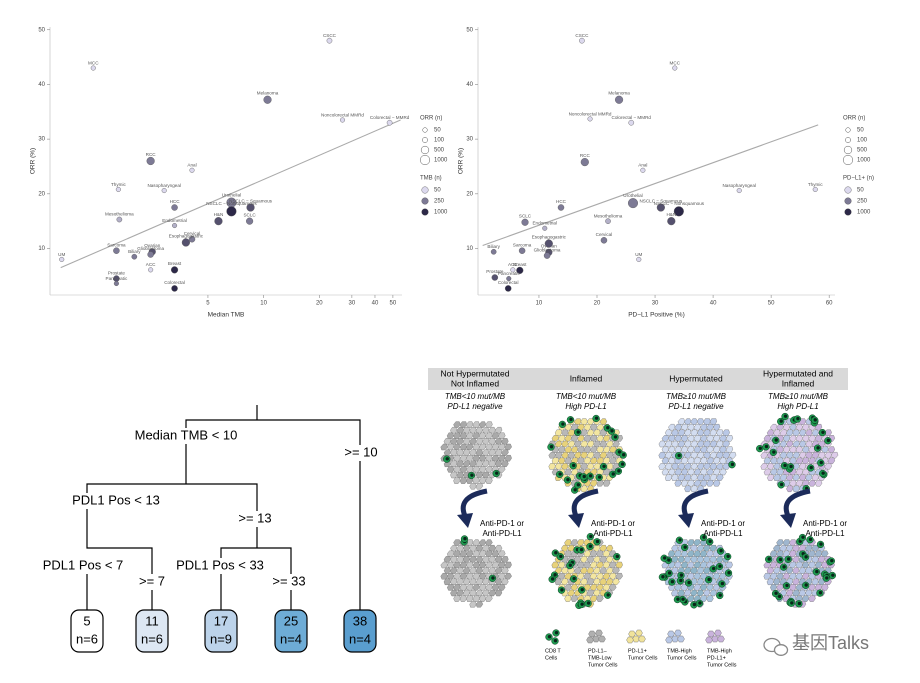 This screenshot has height=683, width=920. What do you see at coordinates (788, 520) in the screenshot?
I see `treatment-arrowhead` at bounding box center [788, 520].